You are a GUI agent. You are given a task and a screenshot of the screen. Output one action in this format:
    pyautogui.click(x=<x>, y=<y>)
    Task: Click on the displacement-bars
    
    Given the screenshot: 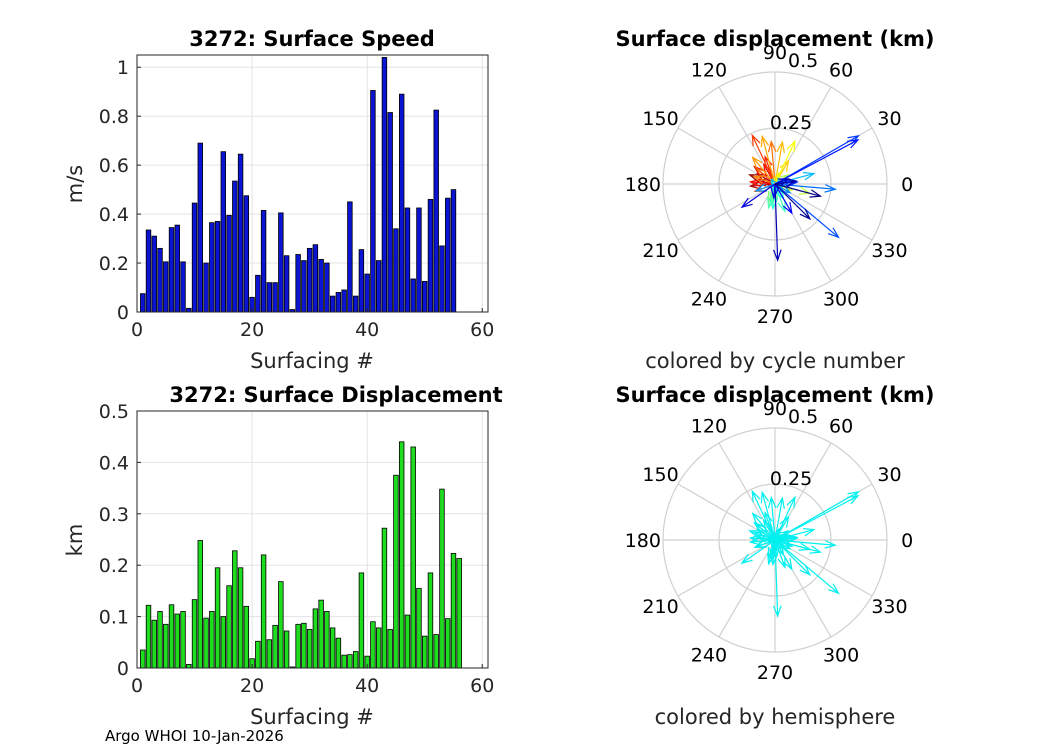 What is the action you would take?
    pyautogui.click(x=301, y=555)
    